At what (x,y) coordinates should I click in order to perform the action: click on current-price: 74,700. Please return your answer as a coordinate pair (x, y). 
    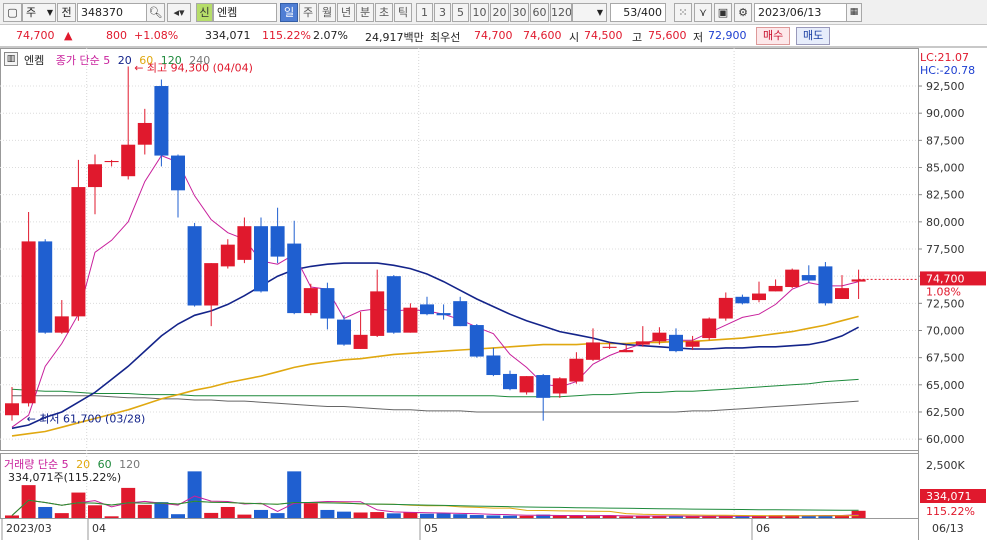
    Looking at the image, I should click on (35, 35).